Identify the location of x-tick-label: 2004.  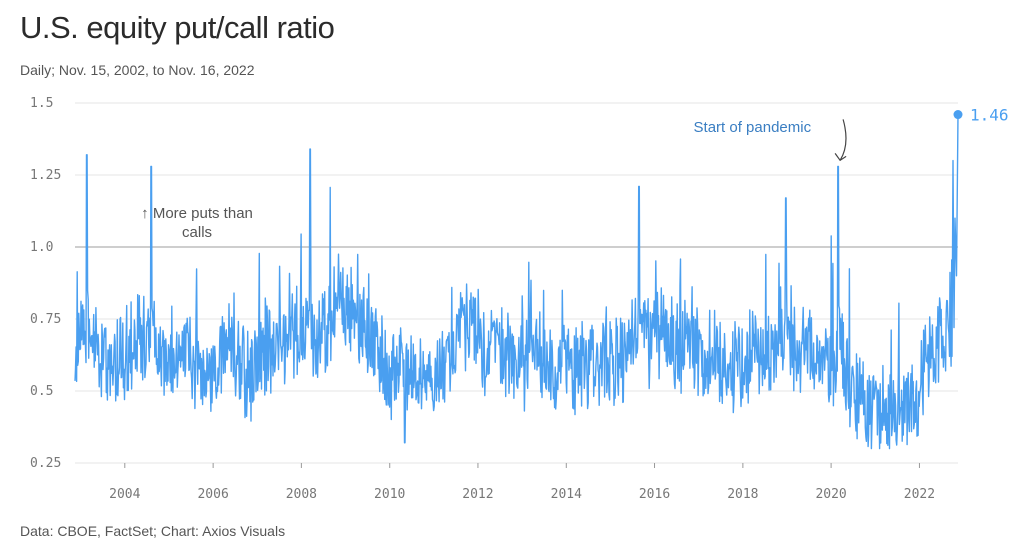
(124, 494).